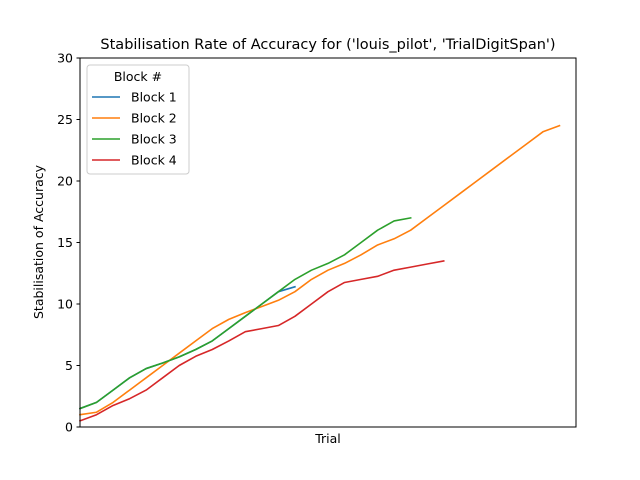  I want to click on legend-label: Block 1, so click(154, 97).